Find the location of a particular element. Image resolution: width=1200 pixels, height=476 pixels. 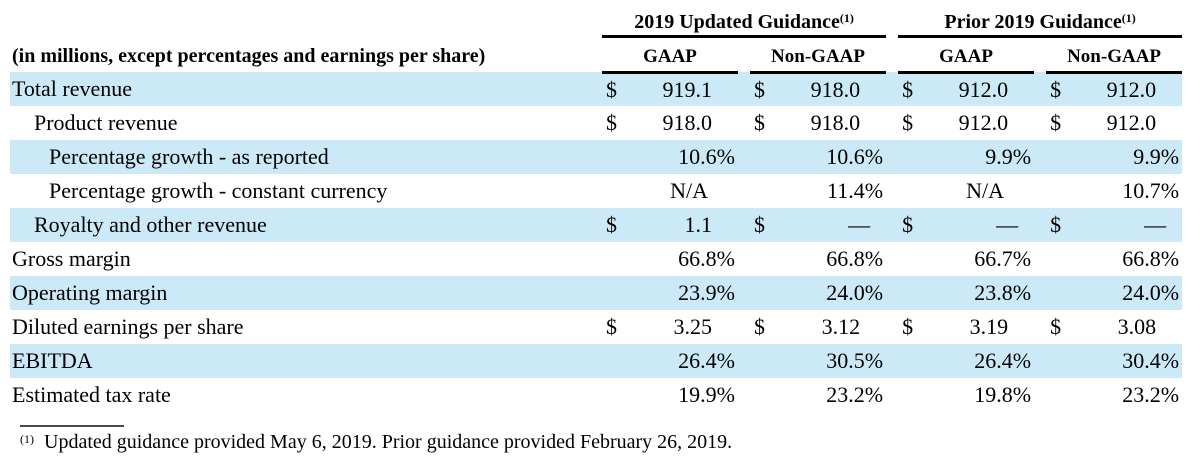

table-row: Total revenue $919.1 $918.0 $912.0 $912.0 is located at coordinates (596, 89).